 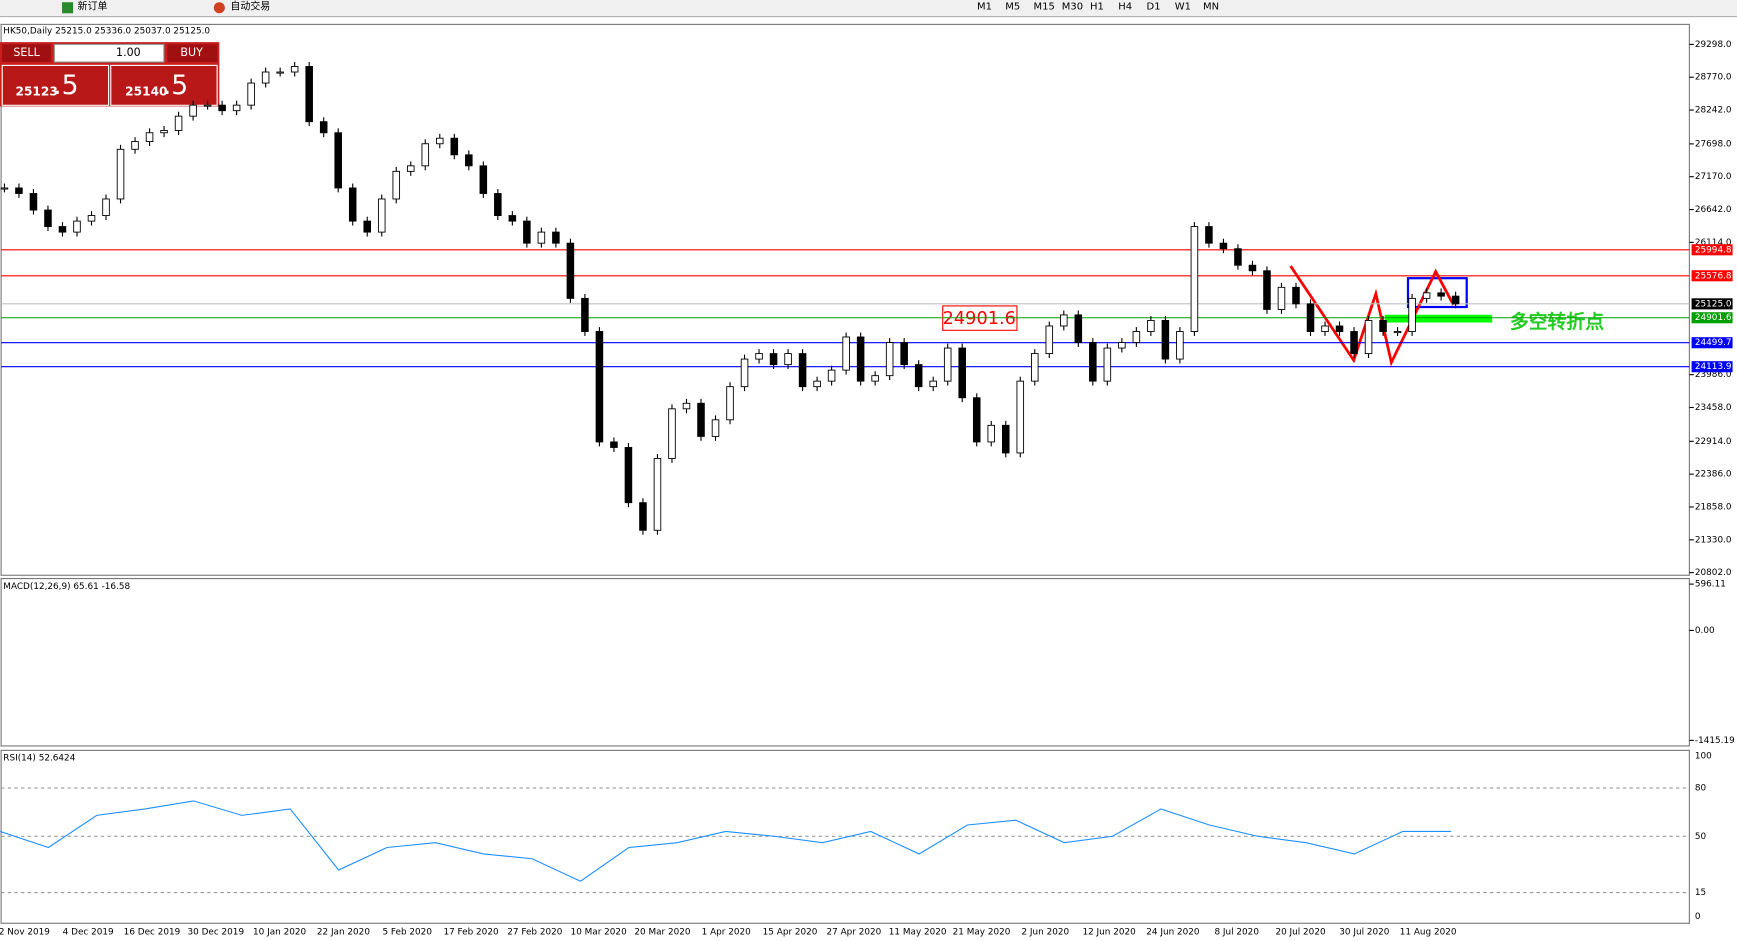 I want to click on y-tick-label: 26114.0, so click(x=1713, y=243).